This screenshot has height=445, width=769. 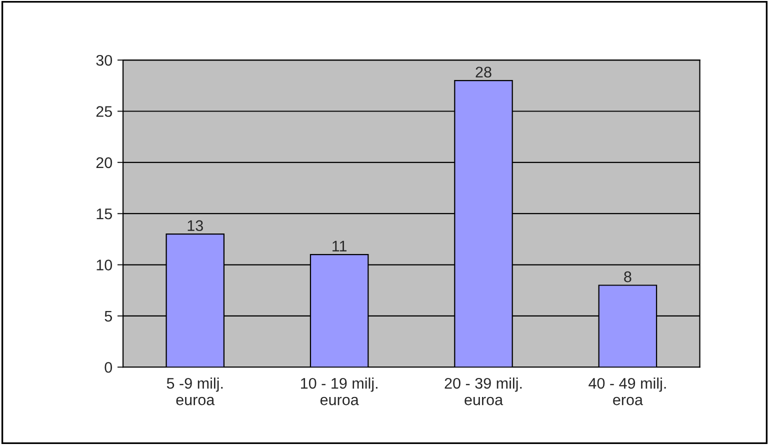 I want to click on x-tick-label: 40 - 49 milj. eroa, so click(x=627, y=392).